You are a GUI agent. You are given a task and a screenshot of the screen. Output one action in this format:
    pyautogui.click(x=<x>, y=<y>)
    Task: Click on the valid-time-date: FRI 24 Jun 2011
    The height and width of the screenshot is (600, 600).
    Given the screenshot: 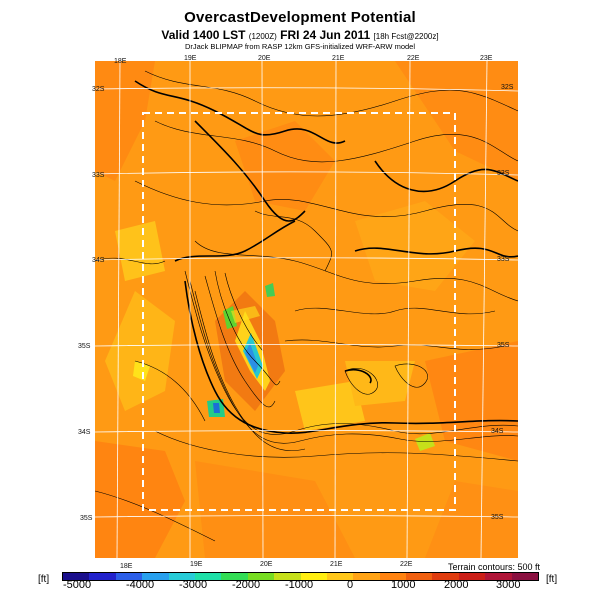 What is the action you would take?
    pyautogui.click(x=325, y=35)
    